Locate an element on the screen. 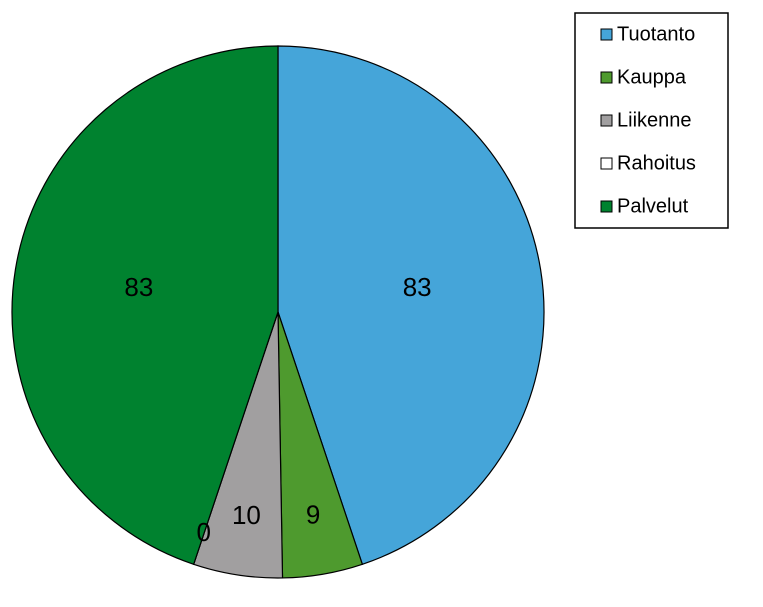 The width and height of the screenshot is (763, 607). legend-label: Rahoitus is located at coordinates (656, 163).